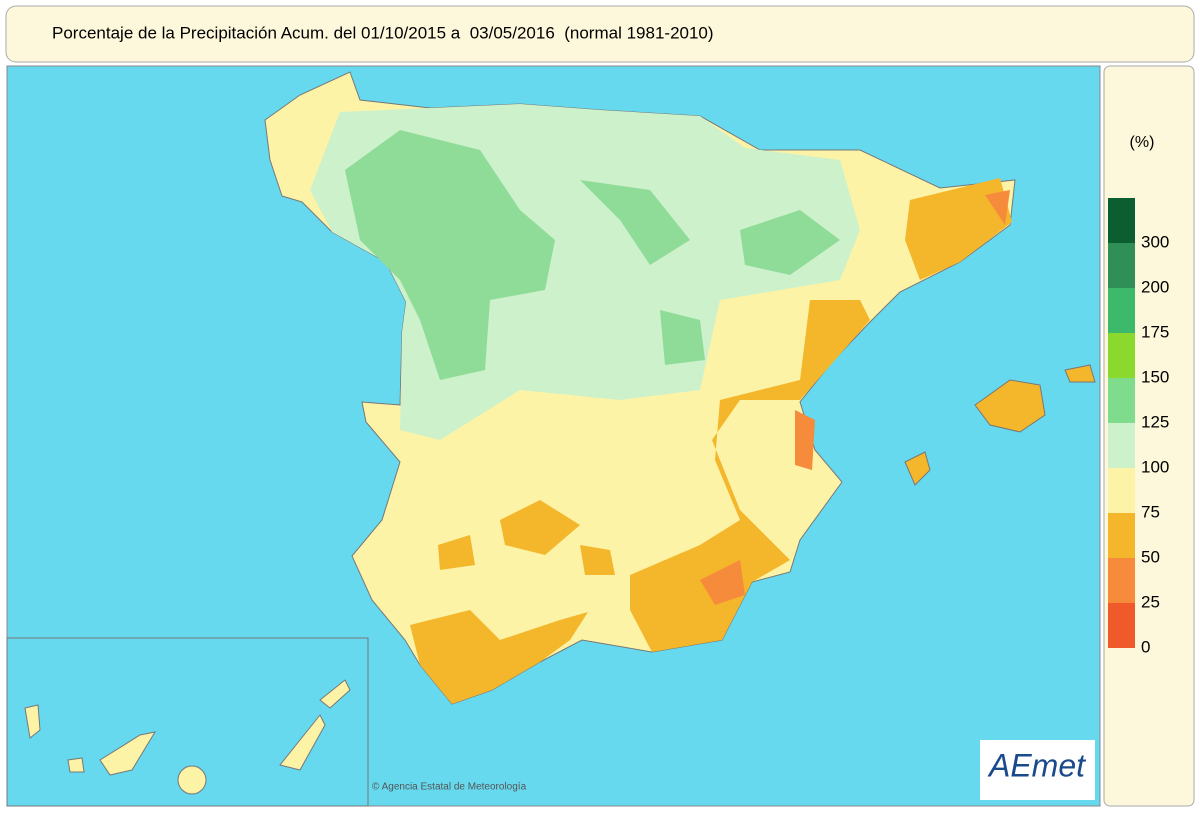  What do you see at coordinates (1150, 601) in the screenshot?
I see `legend-tick-label: 25` at bounding box center [1150, 601].